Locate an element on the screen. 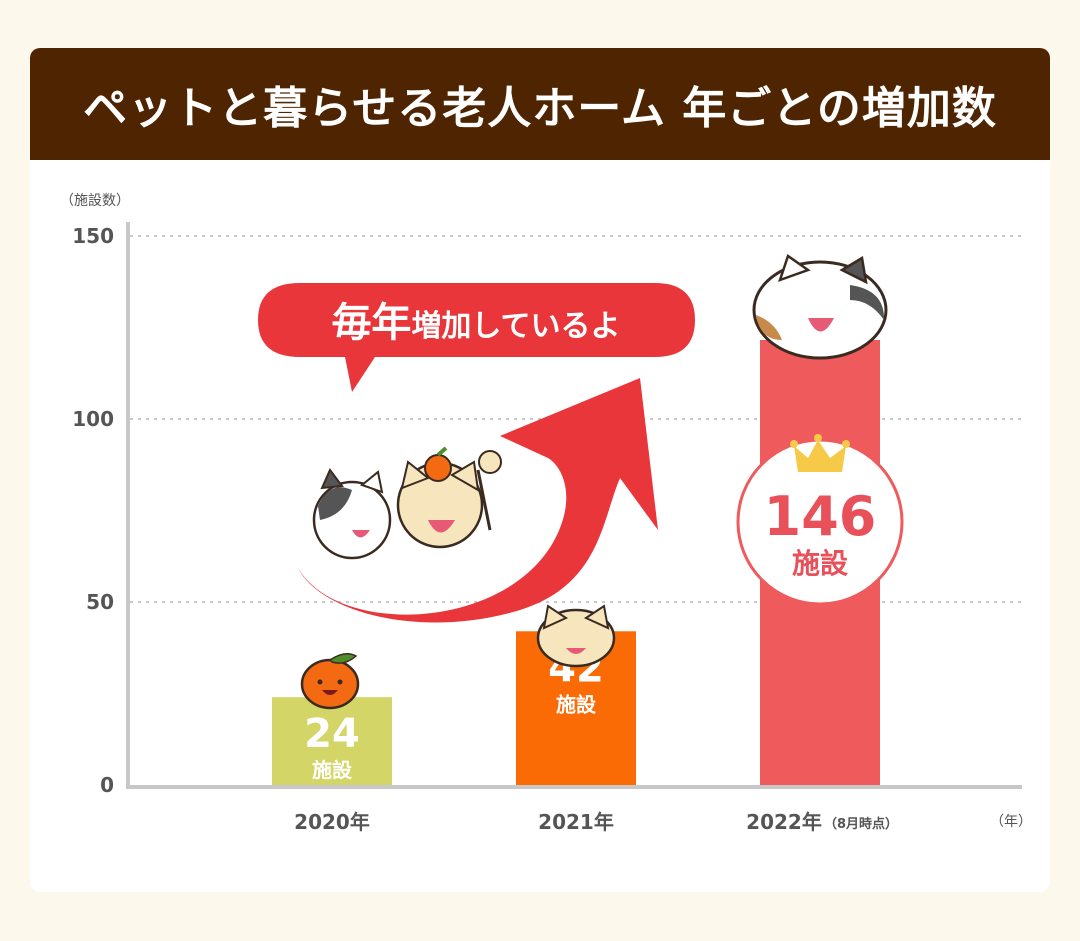 This screenshot has height=941, width=1080. bar is located at coordinates (332, 741).